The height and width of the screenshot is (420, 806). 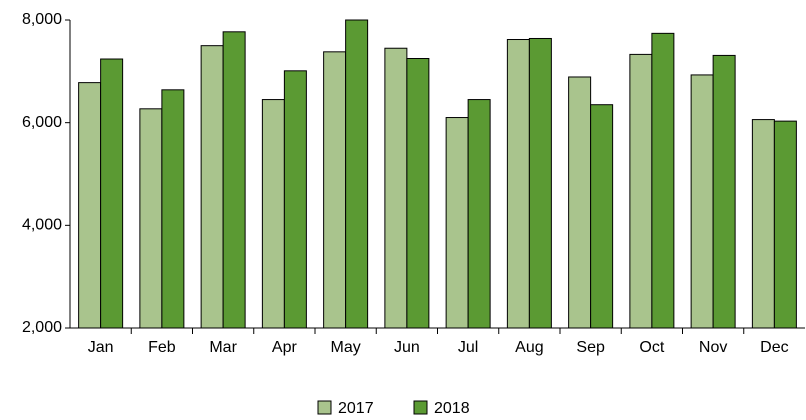 What do you see at coordinates (42, 19) in the screenshot?
I see `y-tick-label: 8,000` at bounding box center [42, 19].